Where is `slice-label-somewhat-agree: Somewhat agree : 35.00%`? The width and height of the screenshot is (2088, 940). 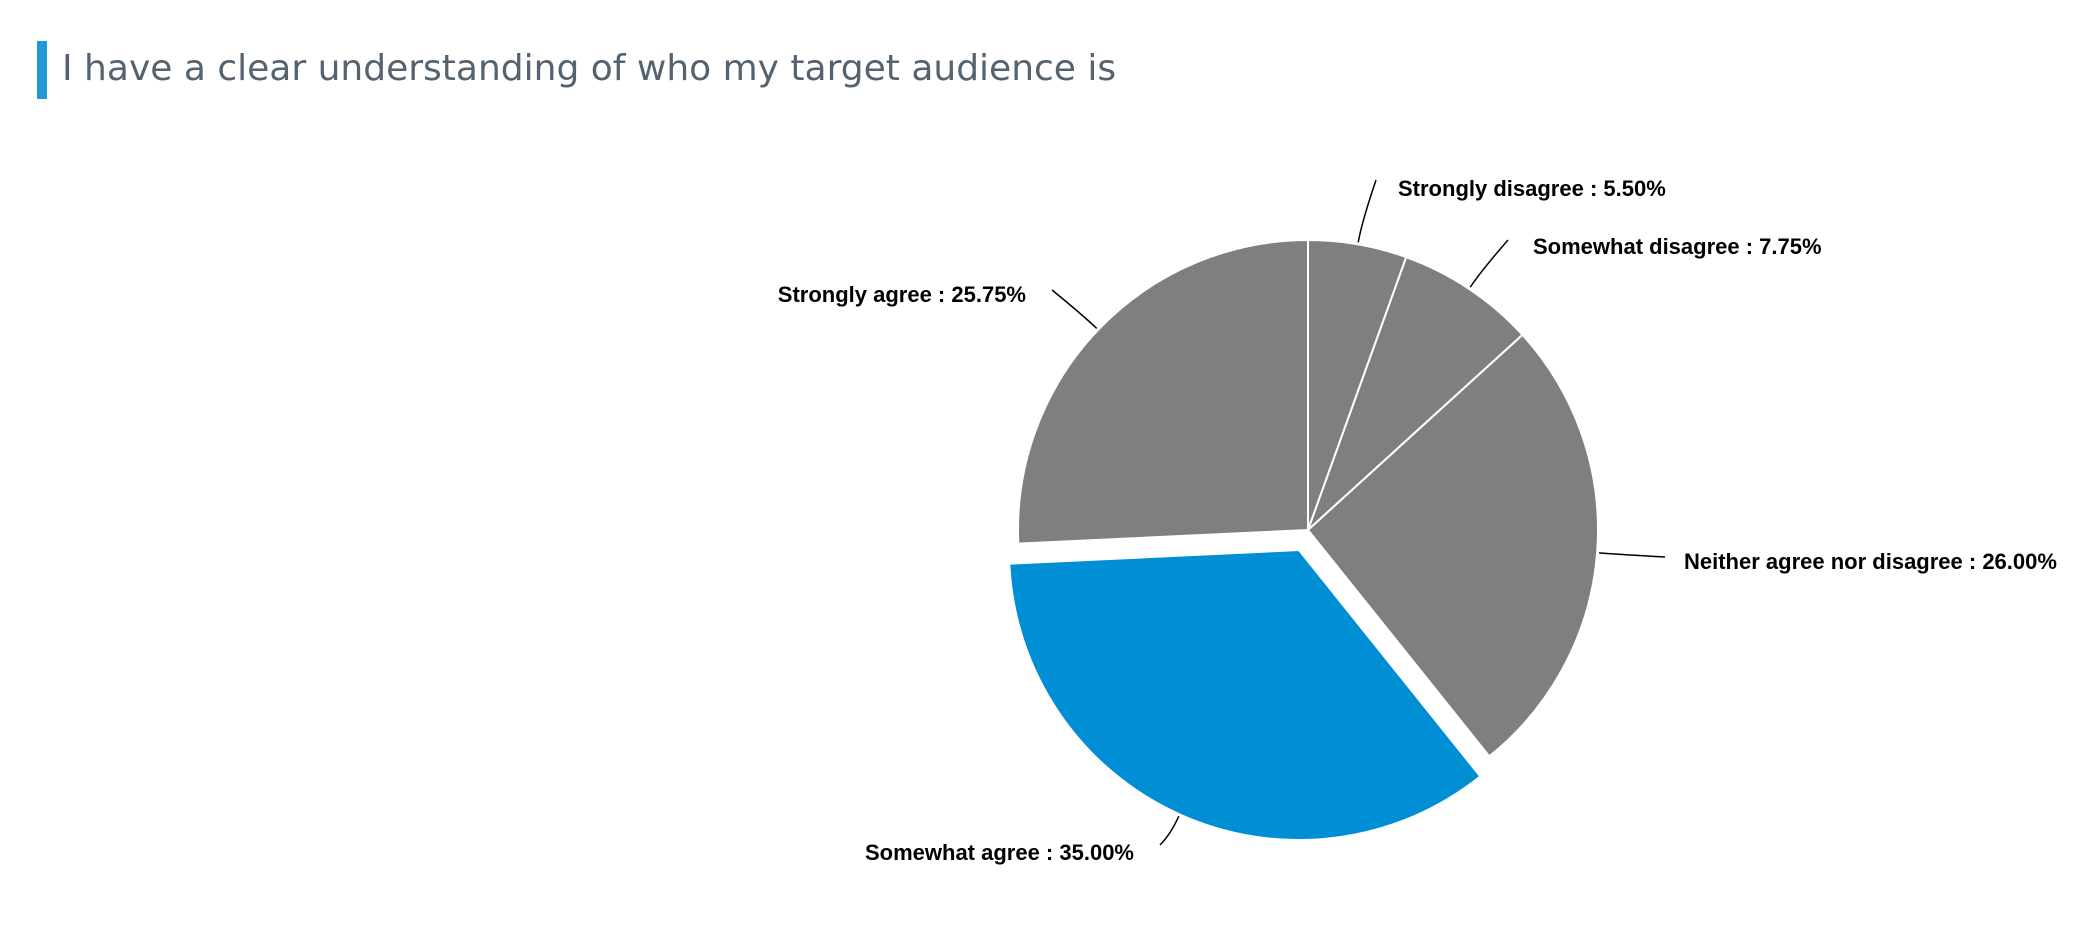
slice-label-somewhat-agree: Somewhat agree : 35.00% is located at coordinates (999, 852).